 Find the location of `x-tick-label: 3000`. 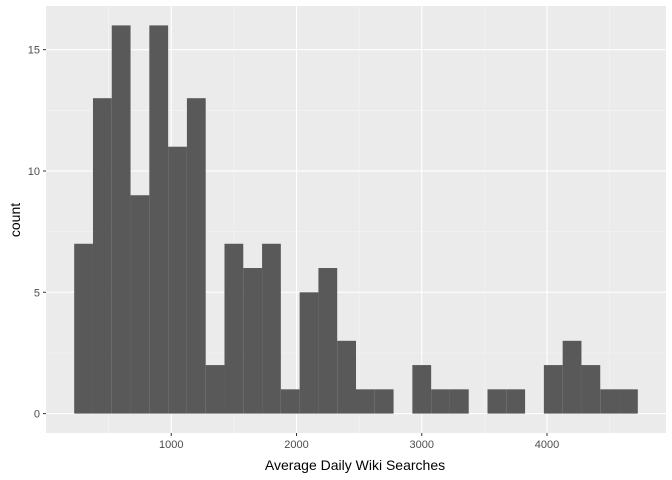

x-tick-label: 3000 is located at coordinates (422, 445).